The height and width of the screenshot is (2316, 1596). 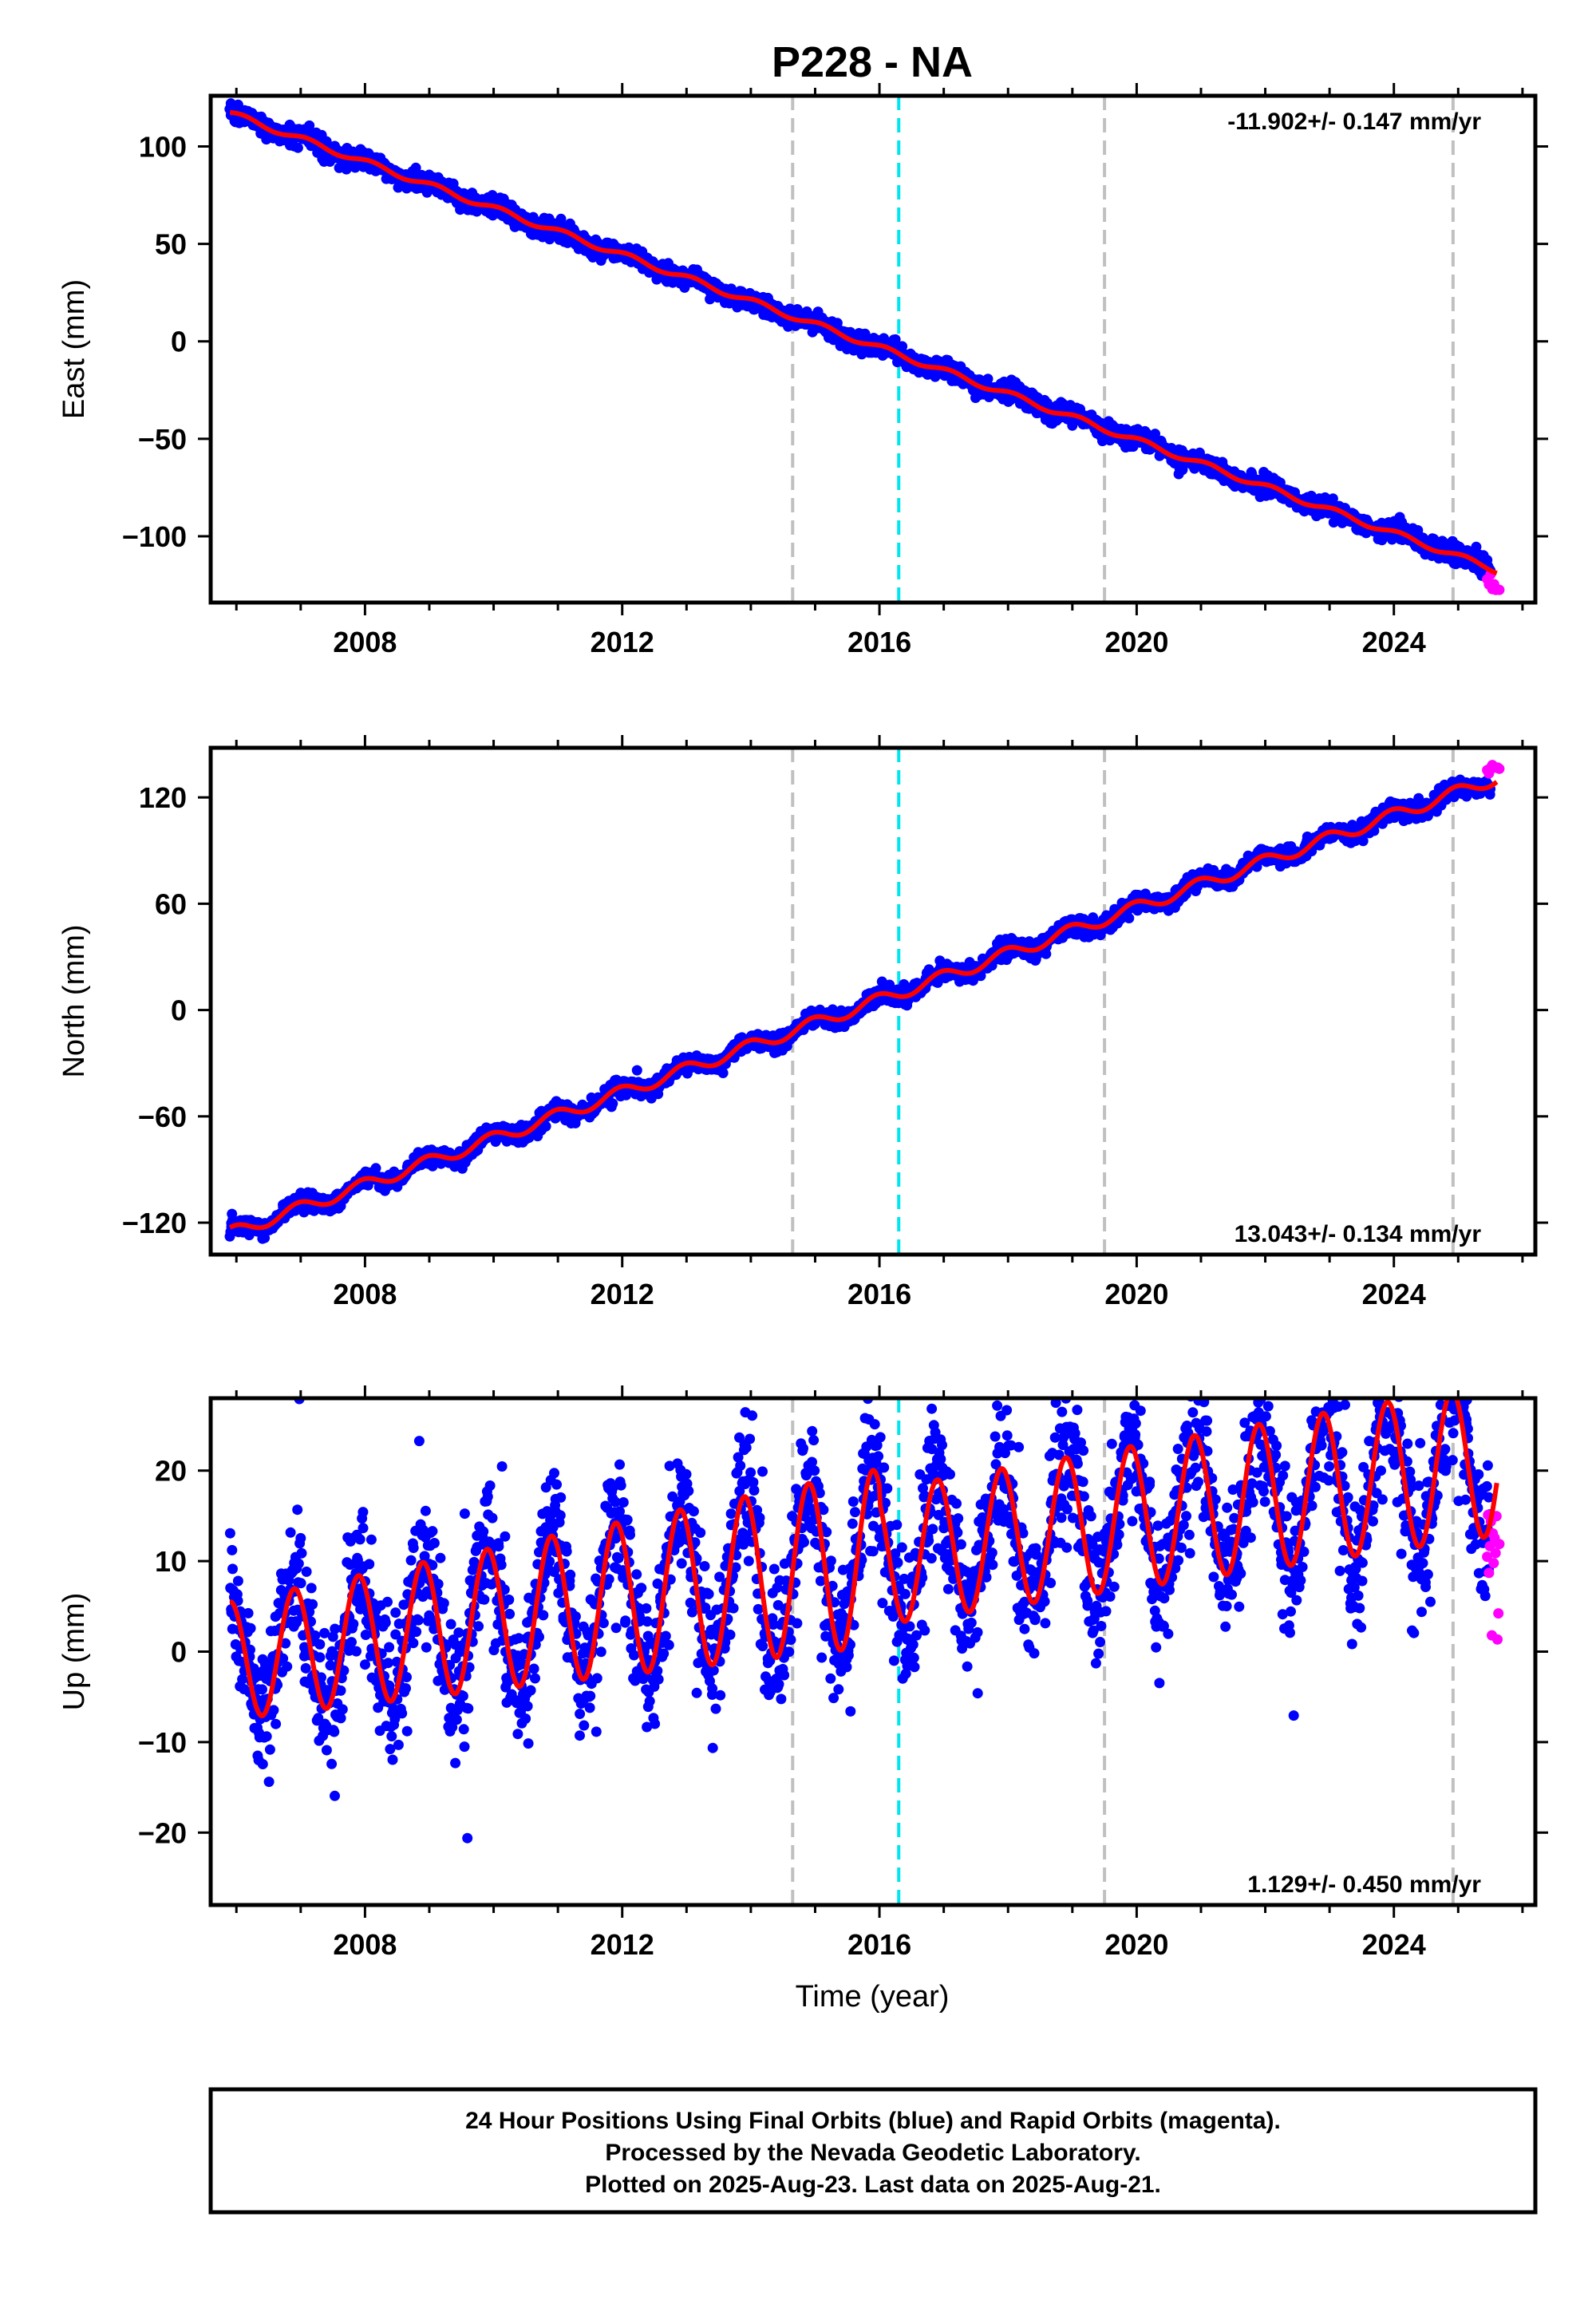 I want to click on east-x-tick-label: 2024, so click(x=1394, y=642).